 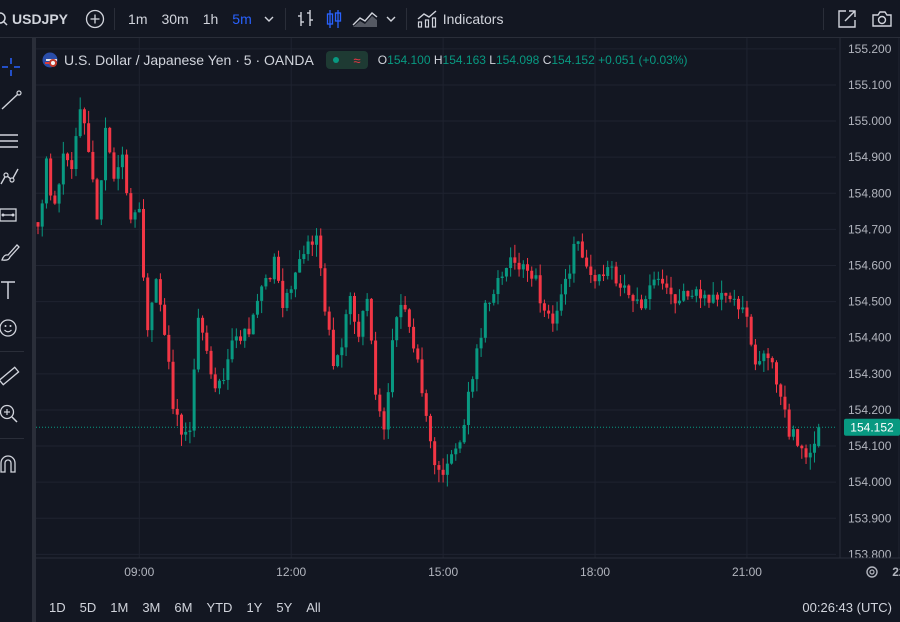 I want to click on forecast-tool-icon, so click(x=11, y=215).